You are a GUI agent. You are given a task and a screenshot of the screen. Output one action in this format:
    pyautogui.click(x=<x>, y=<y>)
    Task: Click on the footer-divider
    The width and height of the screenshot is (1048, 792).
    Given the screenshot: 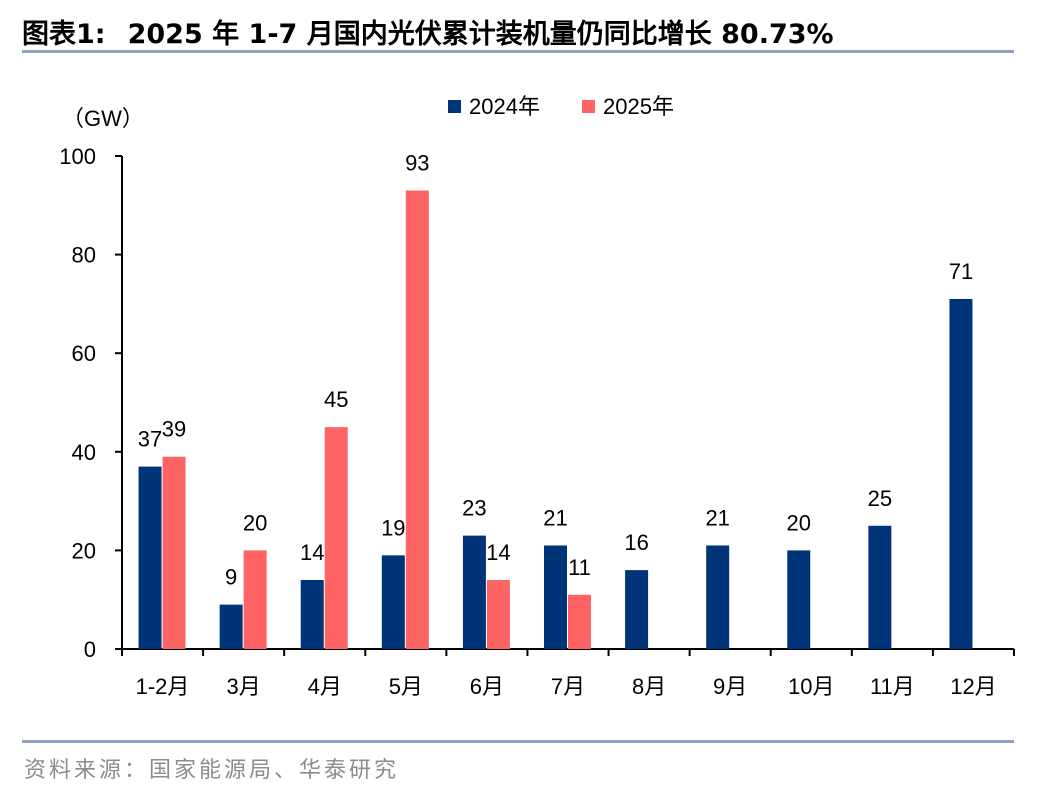 What is the action you would take?
    pyautogui.click(x=518, y=741)
    